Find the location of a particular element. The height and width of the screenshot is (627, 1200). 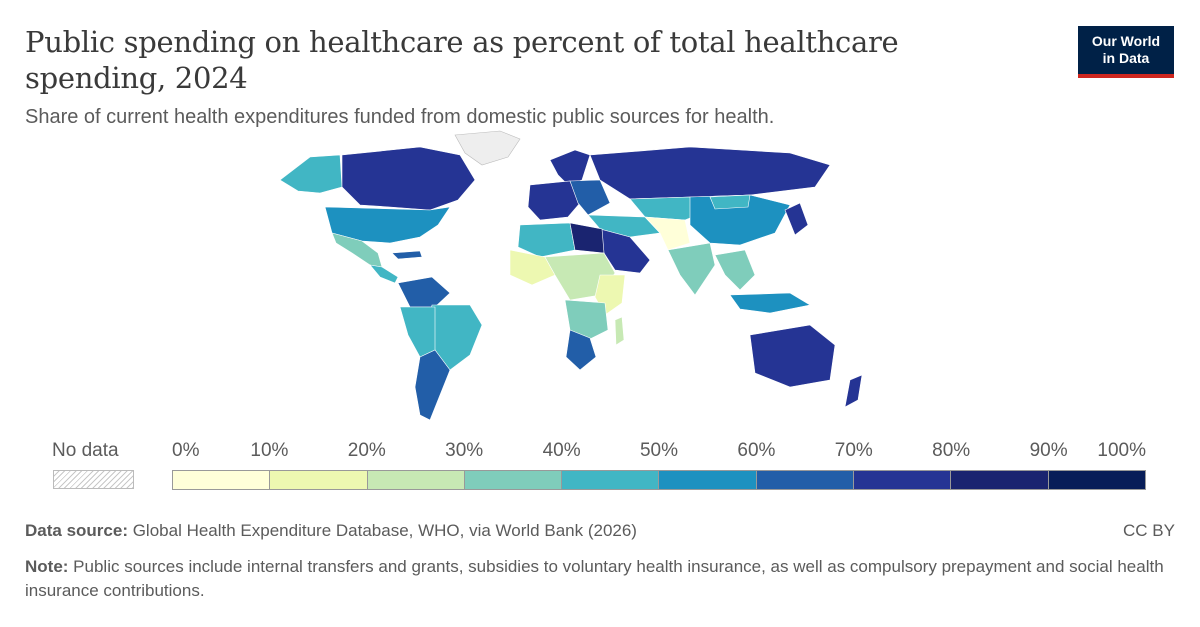

note-label: Note: is located at coordinates (47, 566).